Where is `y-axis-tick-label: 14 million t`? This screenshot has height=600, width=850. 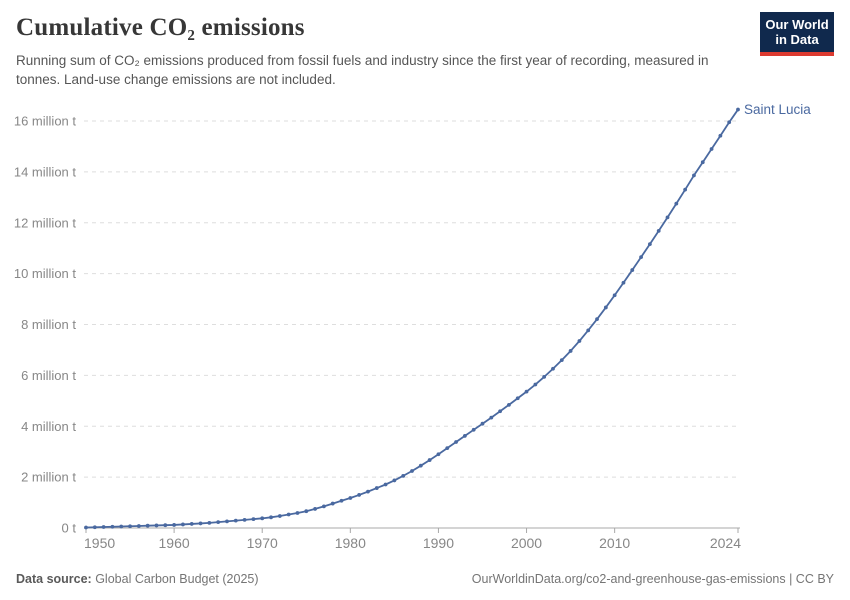 y-axis-tick-label: 14 million t is located at coordinates (45, 171).